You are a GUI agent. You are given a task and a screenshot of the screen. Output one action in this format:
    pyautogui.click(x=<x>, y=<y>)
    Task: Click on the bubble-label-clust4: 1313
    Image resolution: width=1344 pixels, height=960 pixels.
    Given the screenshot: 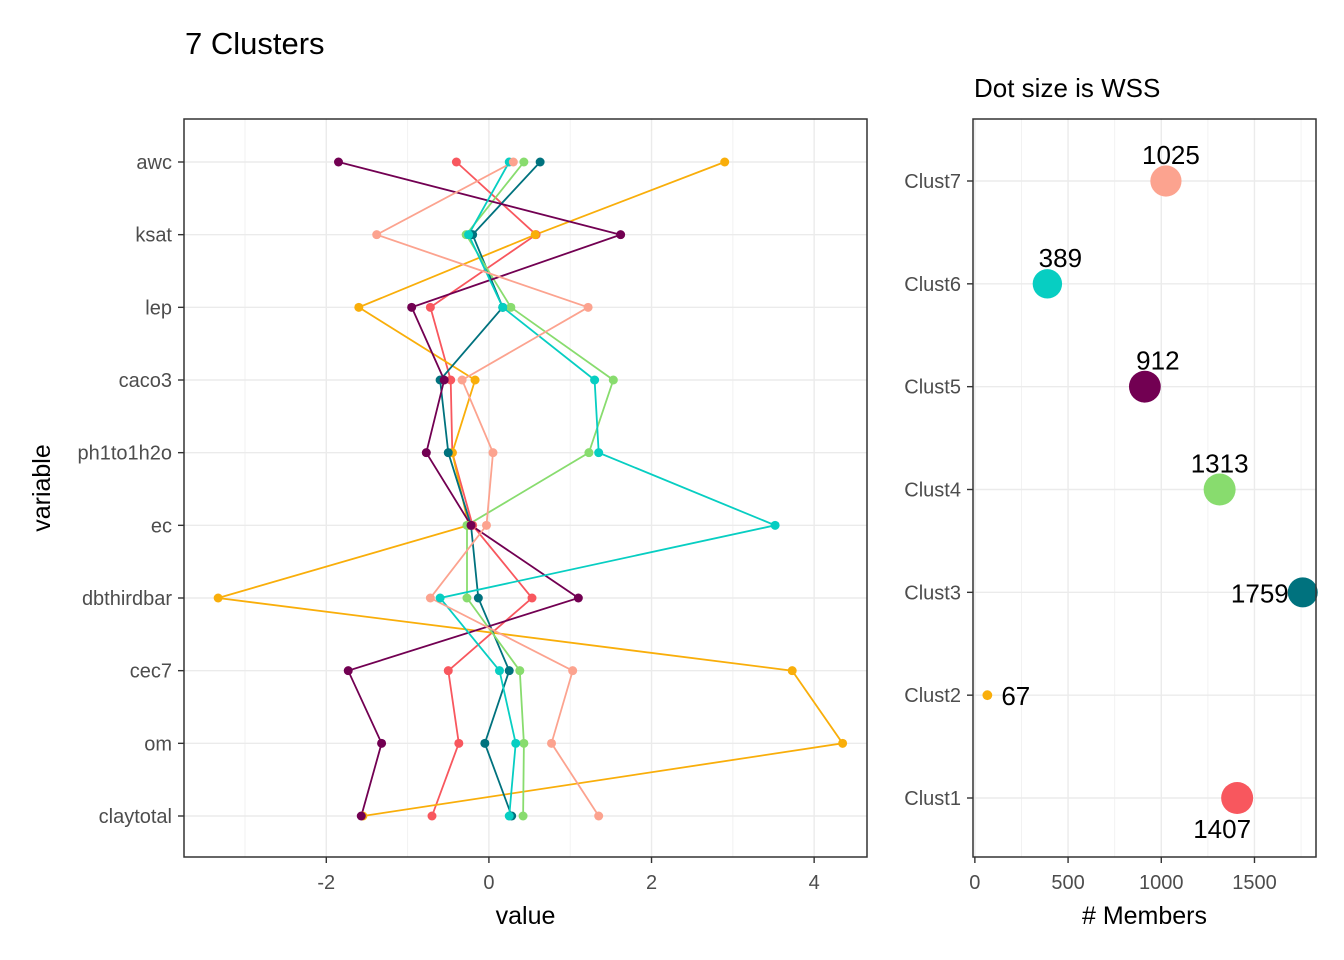 What is the action you would take?
    pyautogui.click(x=1220, y=464)
    